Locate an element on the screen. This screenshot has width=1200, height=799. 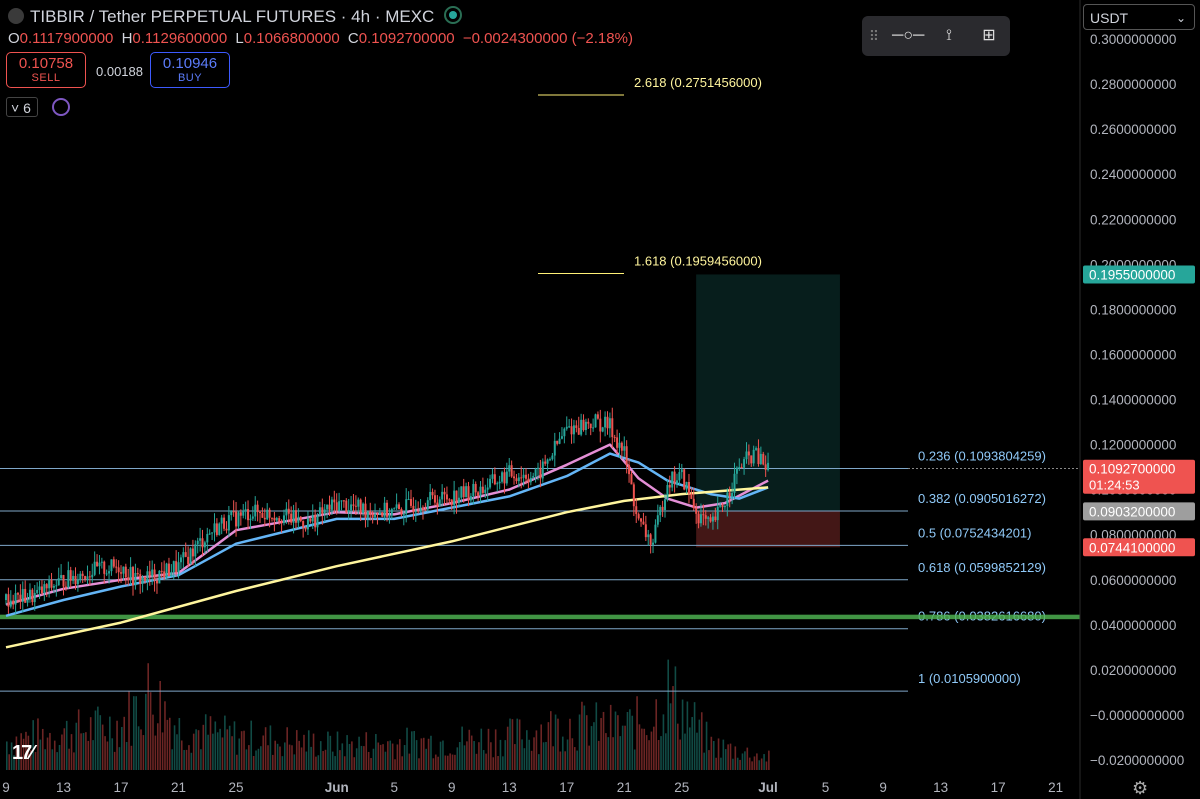
crosshair-box-icon: ⊞ is located at coordinates (989, 35).